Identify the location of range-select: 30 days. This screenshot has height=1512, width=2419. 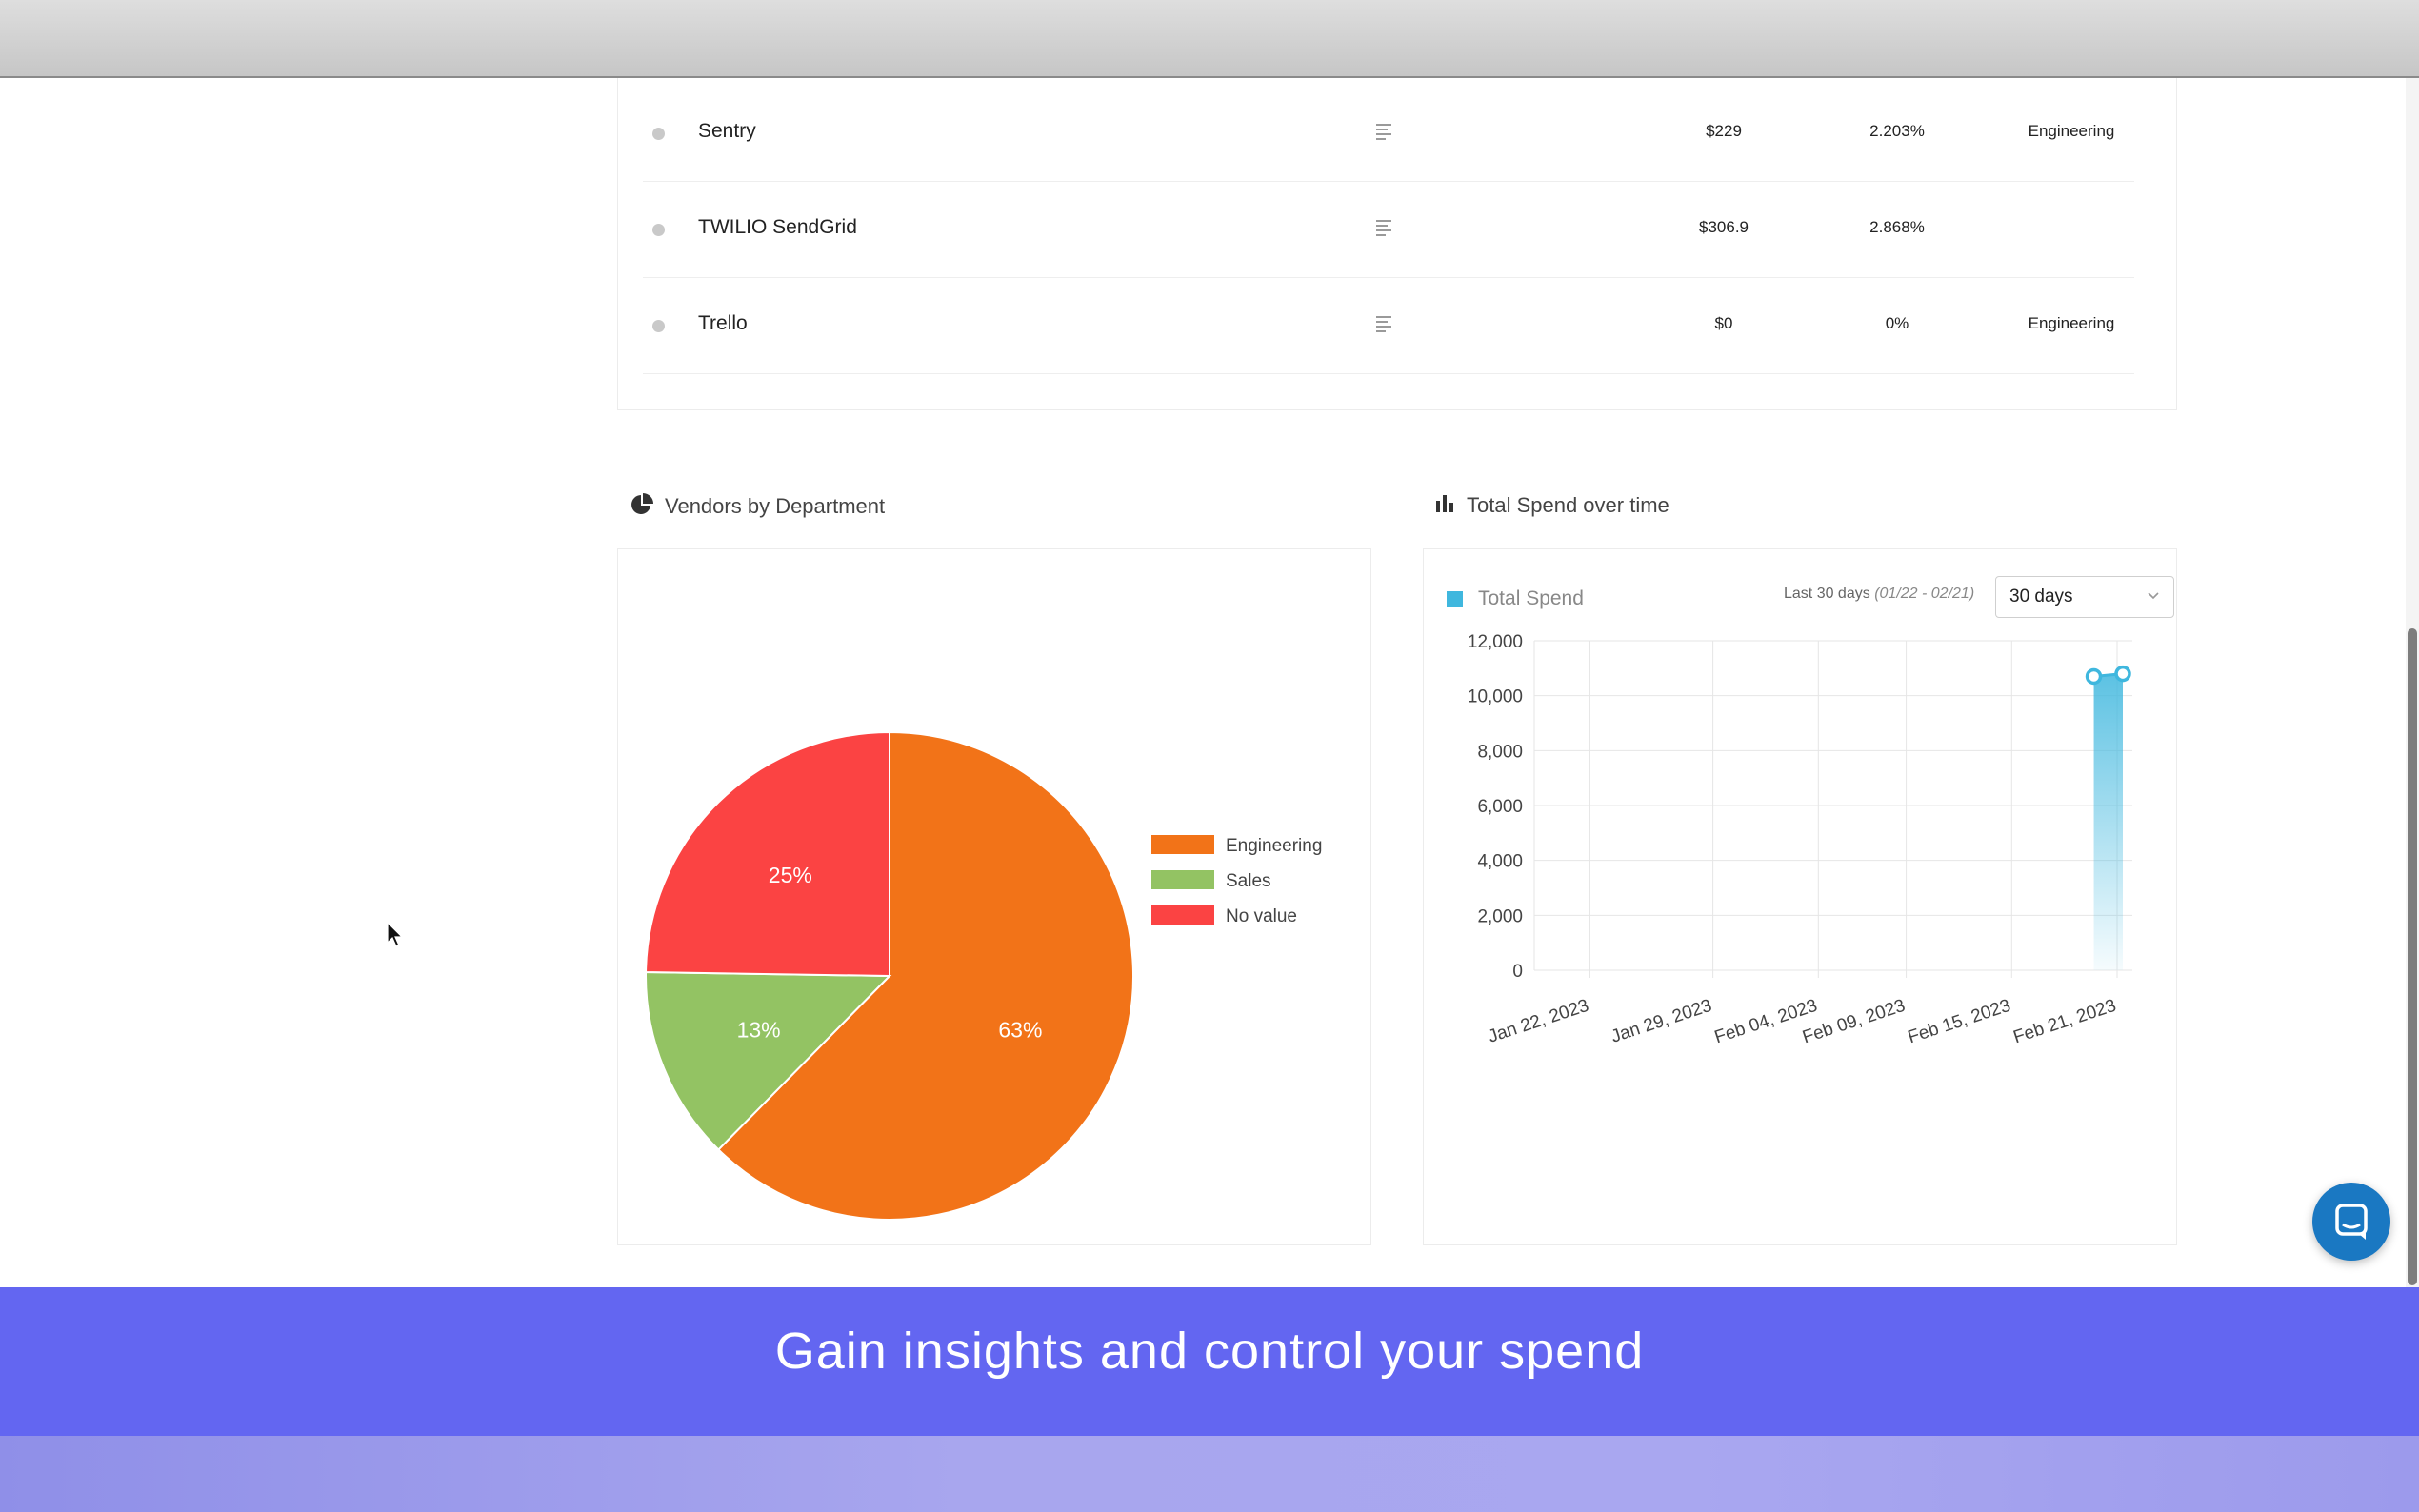
(2084, 597).